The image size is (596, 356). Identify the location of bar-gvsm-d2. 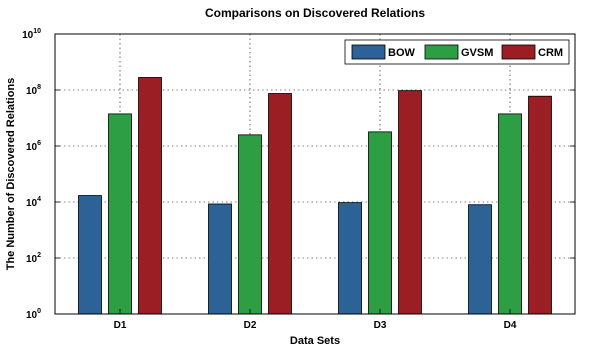
(250, 224).